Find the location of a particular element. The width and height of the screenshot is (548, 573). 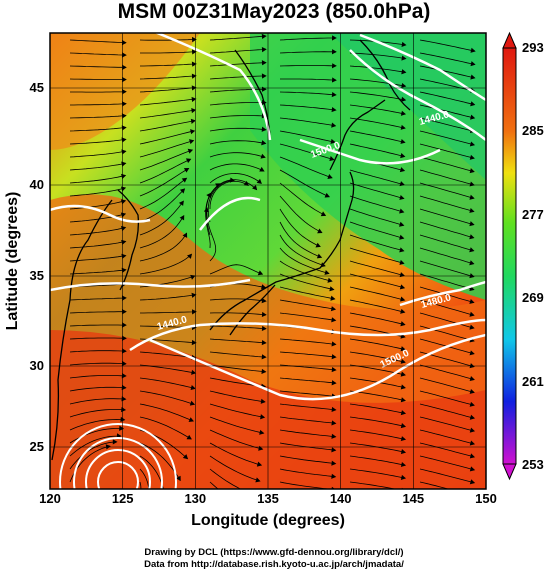

x-tick: 130 is located at coordinates (195, 498).